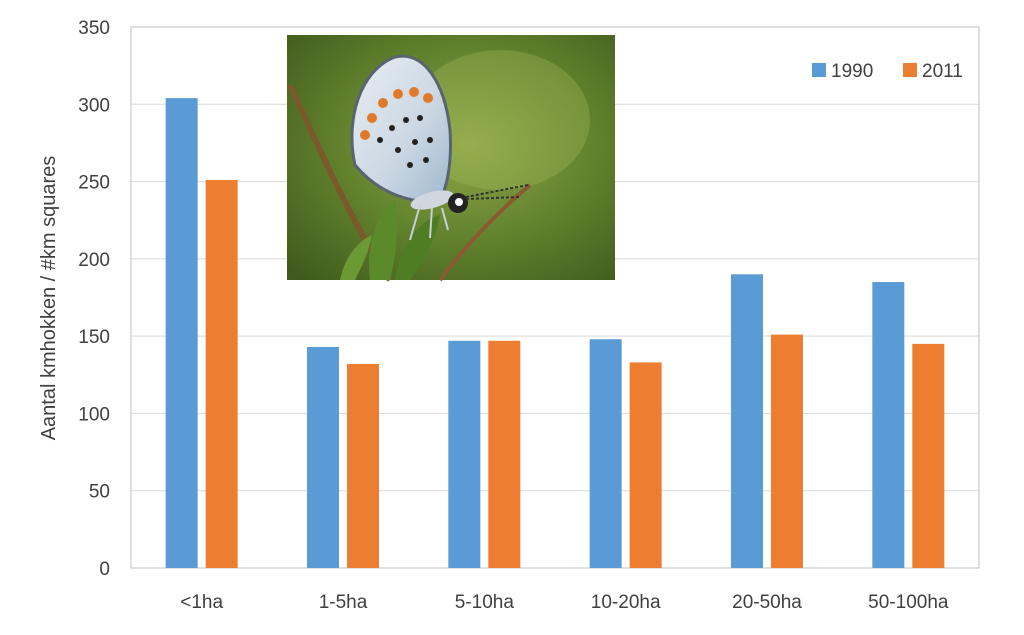  Describe the element at coordinates (564, 602) in the screenshot. I see `x-axis-ticks: <1ha 1-5ha 5-10ha 10-20ha 20-50ha 50-100ha` at that location.